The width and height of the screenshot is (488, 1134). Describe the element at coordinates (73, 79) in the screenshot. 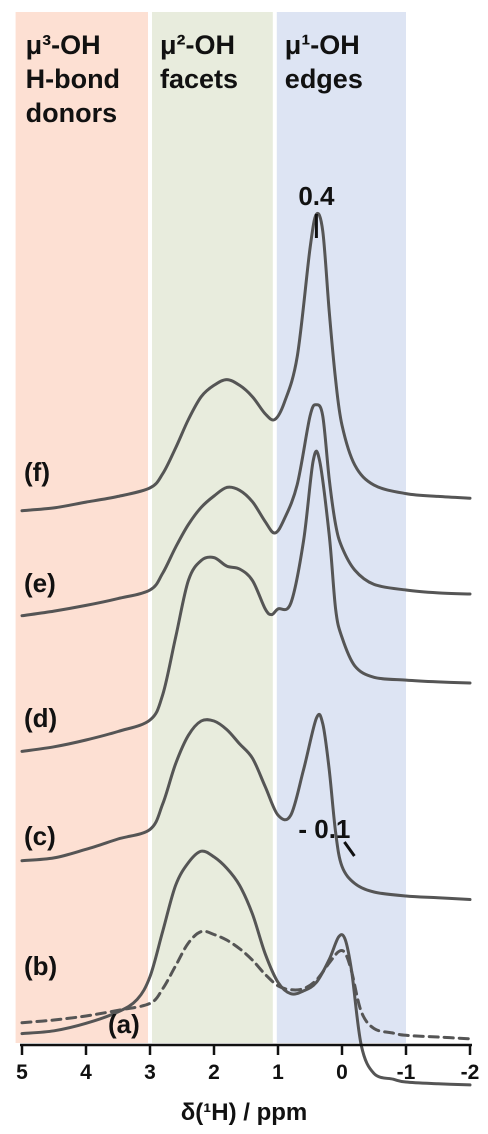

I see `region-label-mu3-oh-line-2: H-bond` at that location.